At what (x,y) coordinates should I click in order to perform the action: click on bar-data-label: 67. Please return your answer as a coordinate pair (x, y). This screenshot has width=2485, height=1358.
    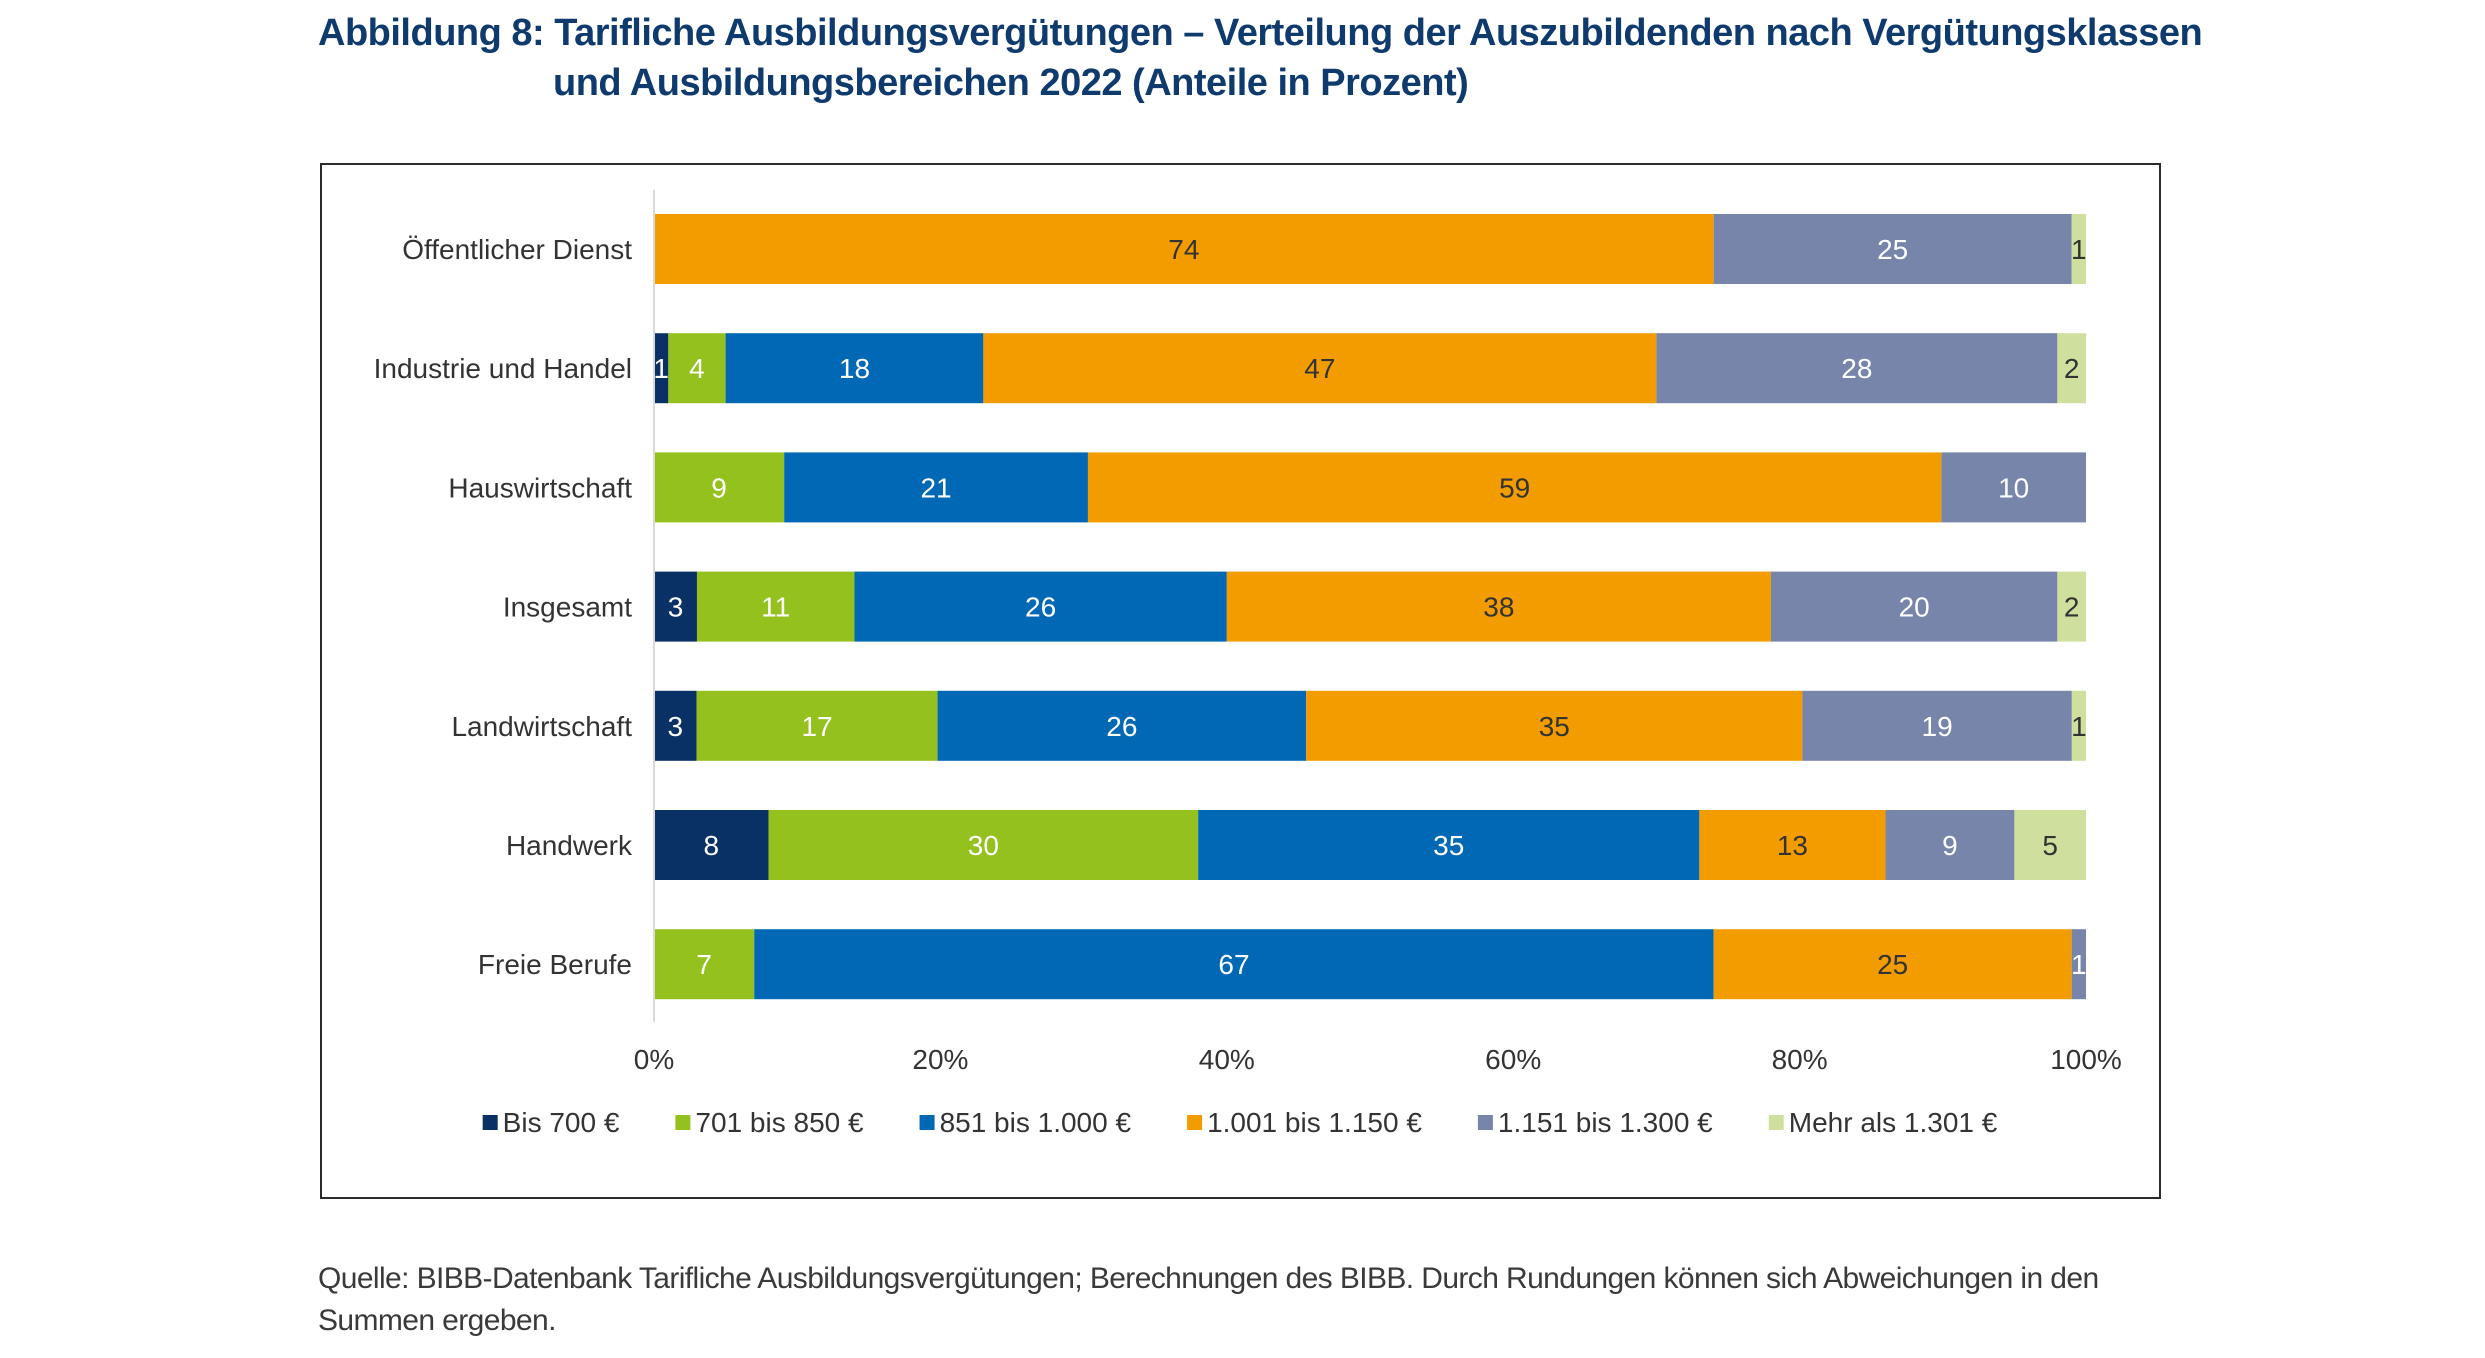
    Looking at the image, I should click on (1233, 964).